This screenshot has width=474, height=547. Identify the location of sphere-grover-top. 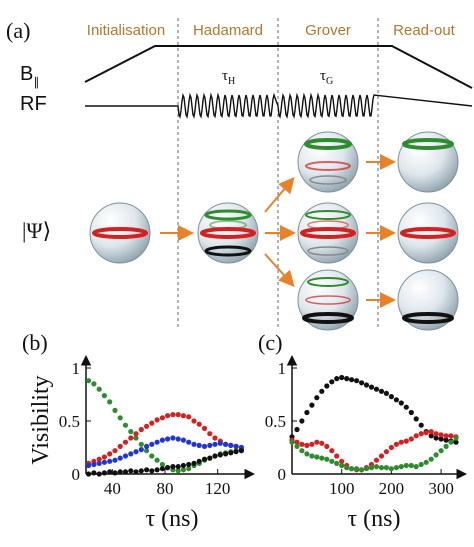
(328, 162).